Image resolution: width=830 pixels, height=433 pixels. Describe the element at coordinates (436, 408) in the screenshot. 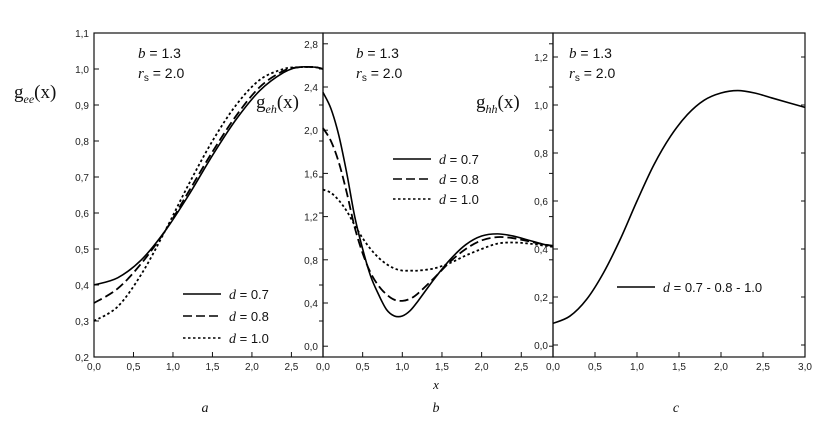

I see `panel-caption: b` at that location.